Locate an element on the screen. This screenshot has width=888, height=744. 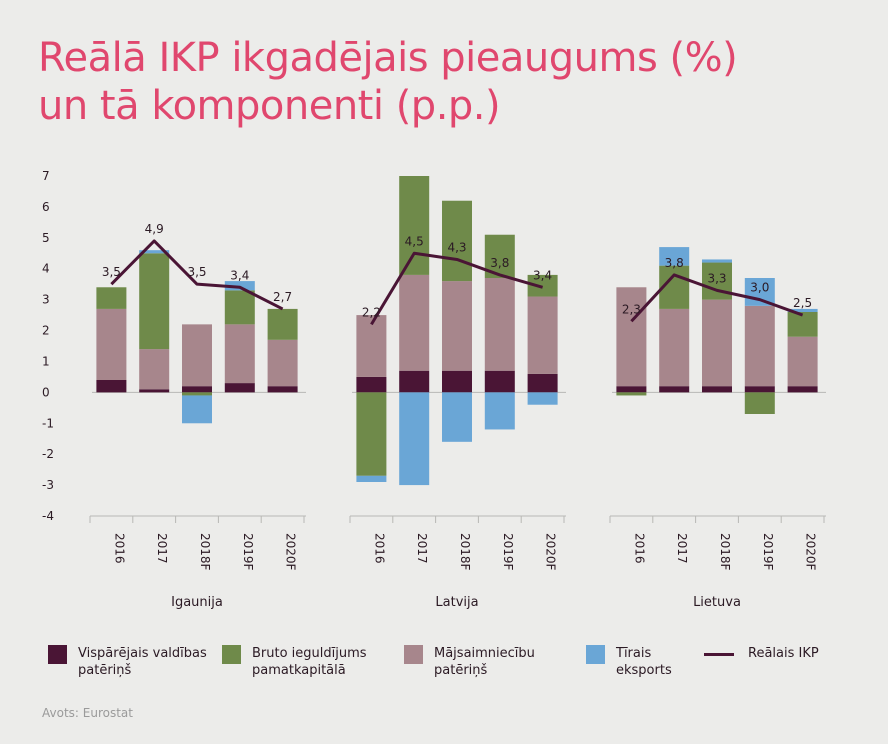
y-tick-label: -2 is located at coordinates (48, 454).